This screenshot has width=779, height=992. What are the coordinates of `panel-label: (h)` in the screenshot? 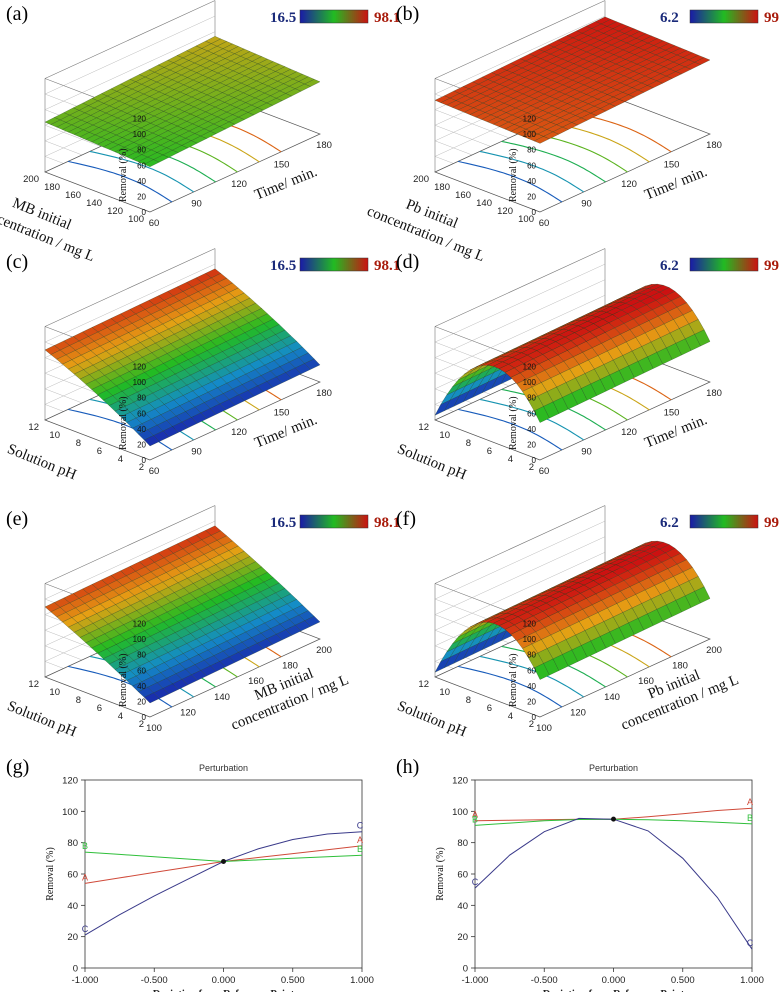 It's located at (407, 767).